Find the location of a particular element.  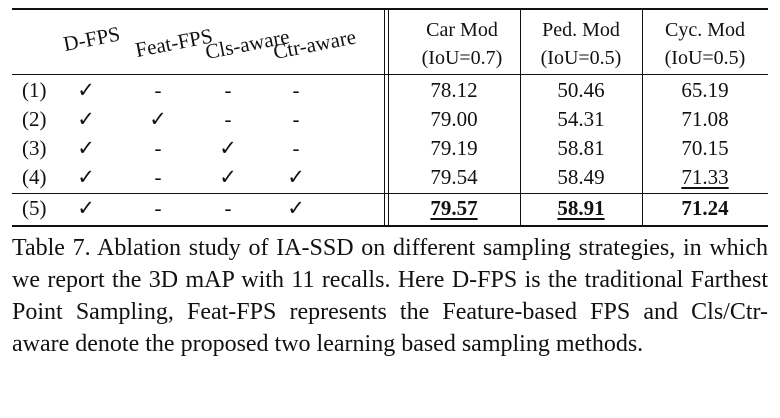

value-ped: 50.46 is located at coordinates (581, 90).